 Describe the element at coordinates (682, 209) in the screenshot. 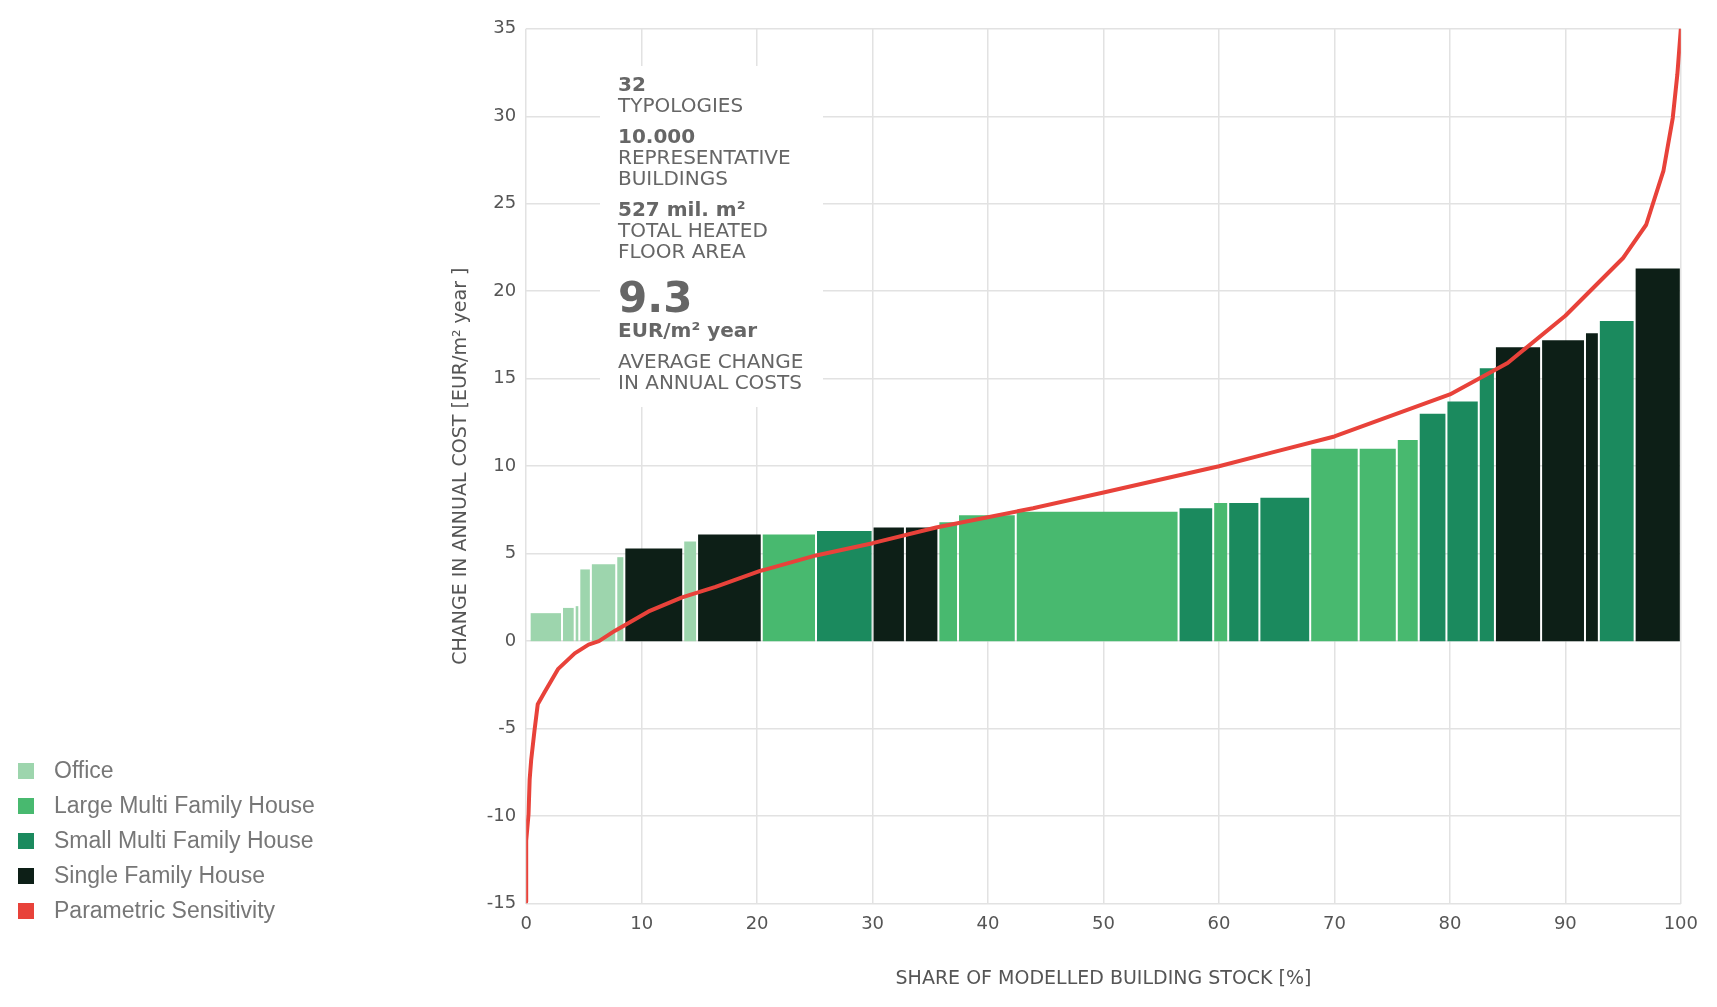

I see `annotation: 527 mil. m²` at that location.